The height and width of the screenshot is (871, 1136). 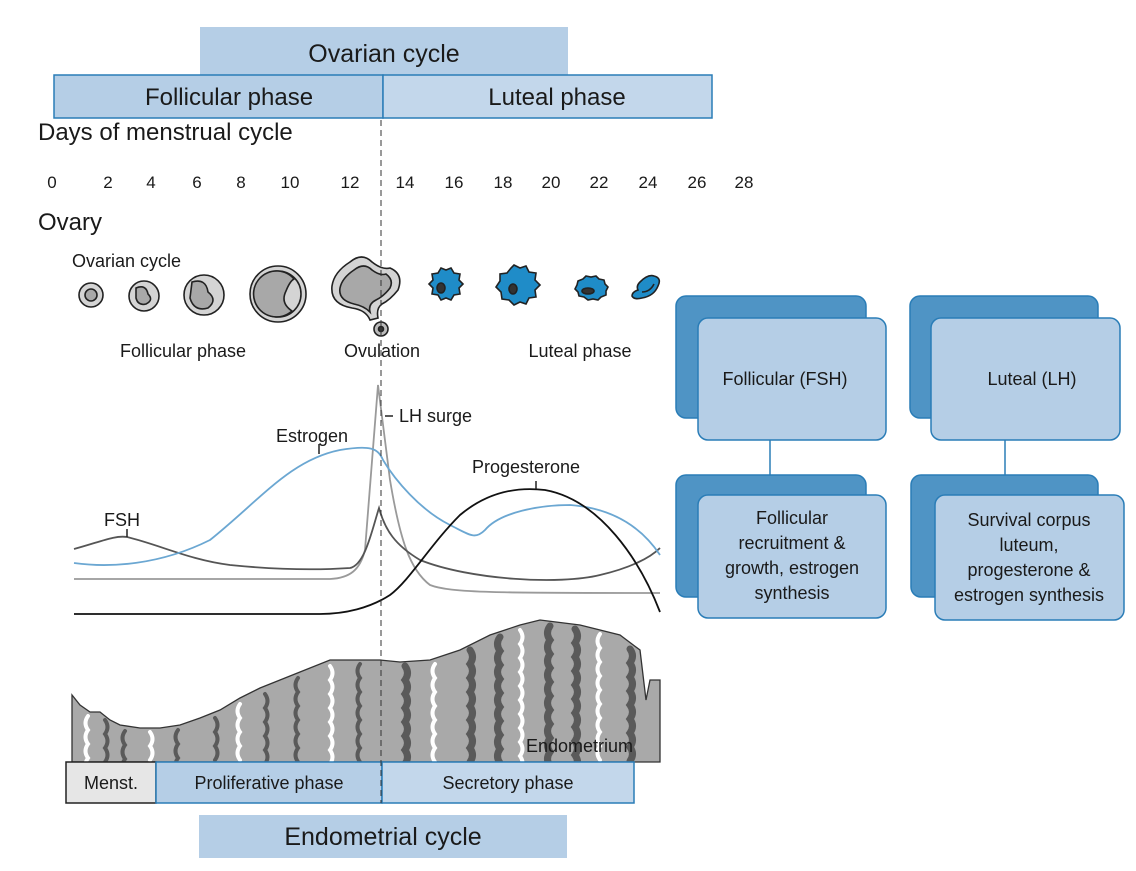 I want to click on day-tick-label: 12, so click(x=350, y=182).